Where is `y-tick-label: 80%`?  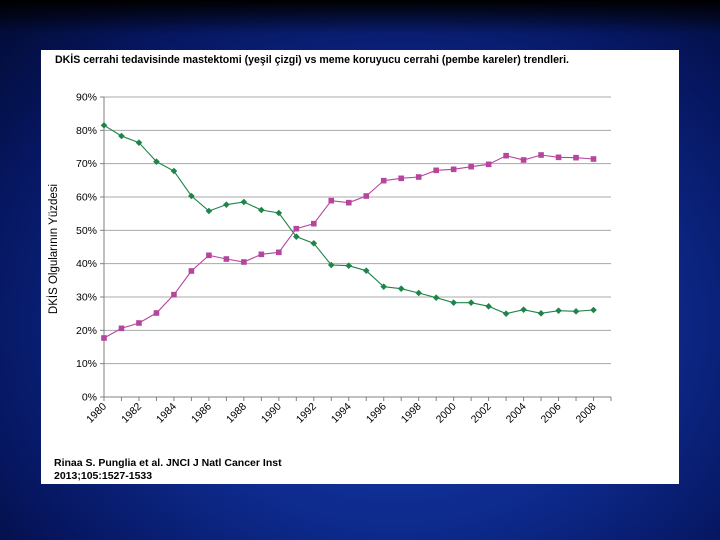
y-tick-label: 80% is located at coordinates (86, 131).